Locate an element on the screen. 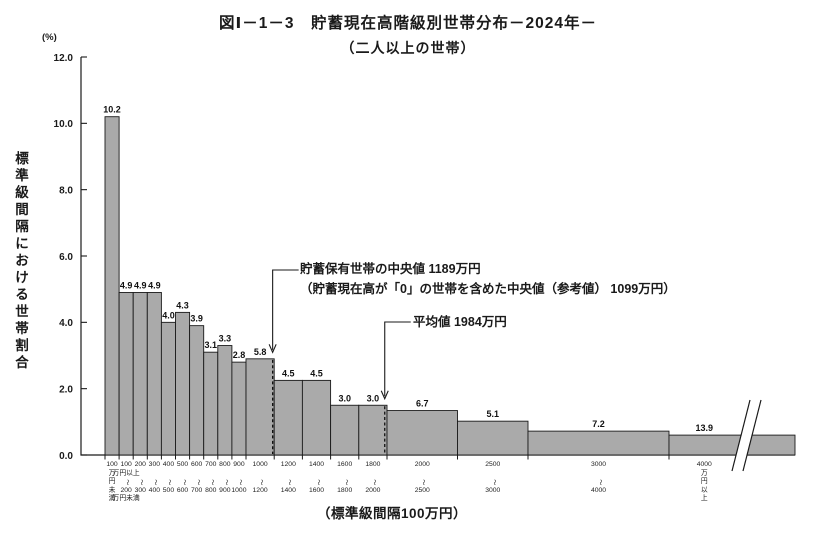 Image resolution: width=816 pixels, height=537 pixels. y-tick-label: 12.0 is located at coordinates (64, 58).